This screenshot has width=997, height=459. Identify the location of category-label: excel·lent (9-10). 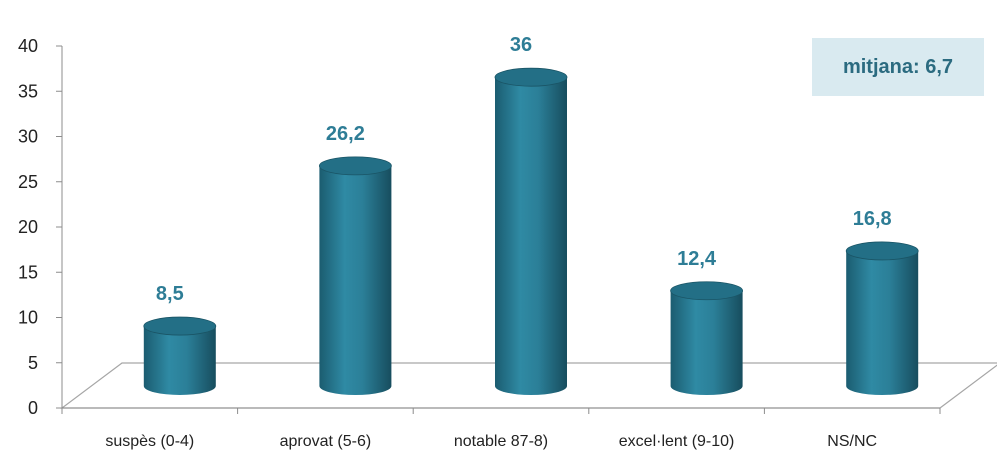
(677, 441).